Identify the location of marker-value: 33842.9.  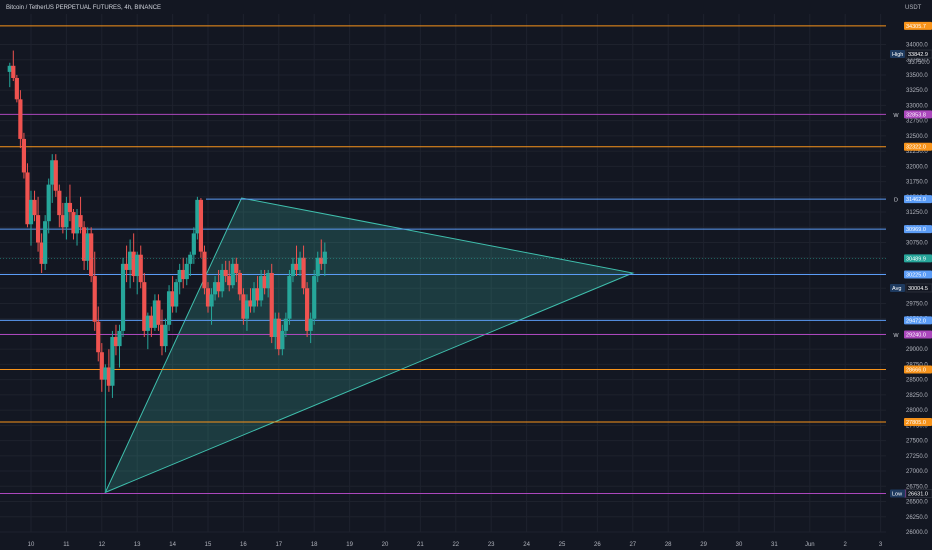
(918, 55).